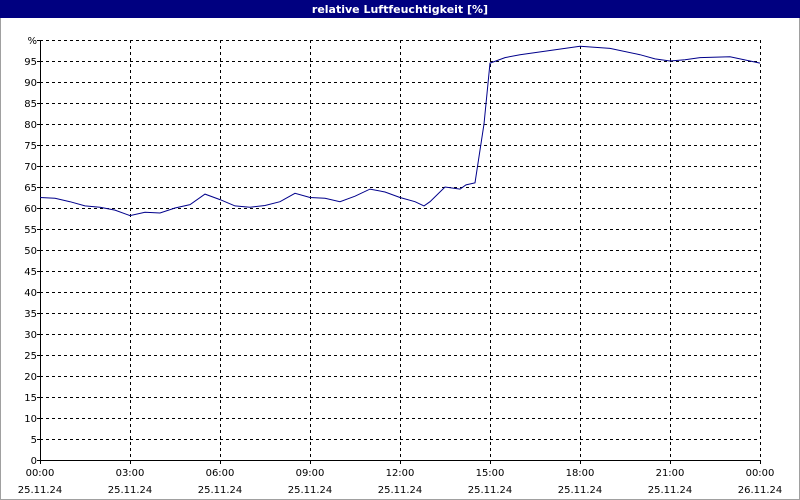 This screenshot has height=500, width=800. I want to click on x-tick-label: 21:00, so click(670, 473).